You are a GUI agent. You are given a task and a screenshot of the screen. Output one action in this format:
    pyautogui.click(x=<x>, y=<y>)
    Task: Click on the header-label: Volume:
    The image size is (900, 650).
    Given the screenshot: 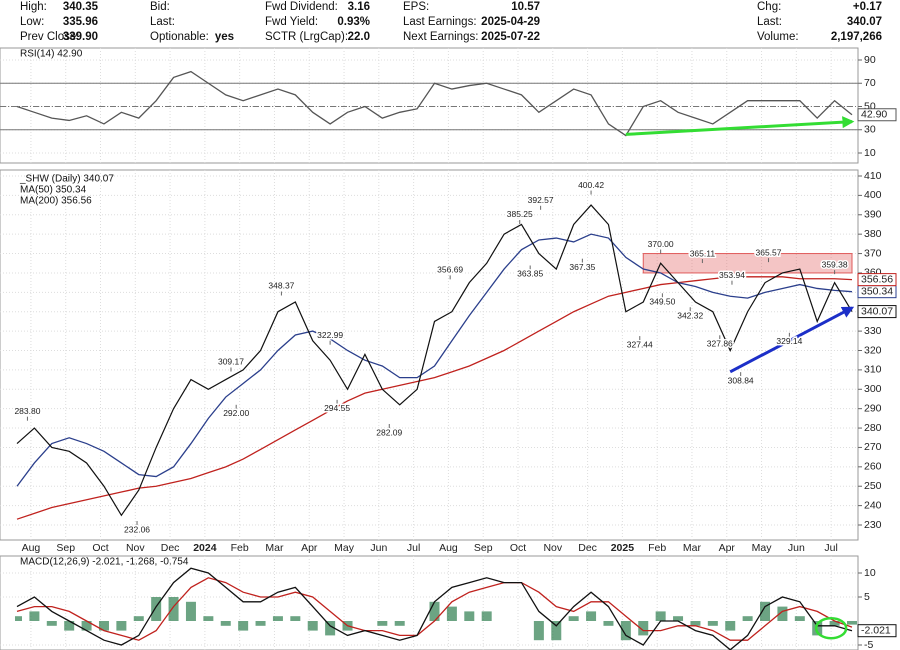 What is the action you would take?
    pyautogui.click(x=778, y=37)
    